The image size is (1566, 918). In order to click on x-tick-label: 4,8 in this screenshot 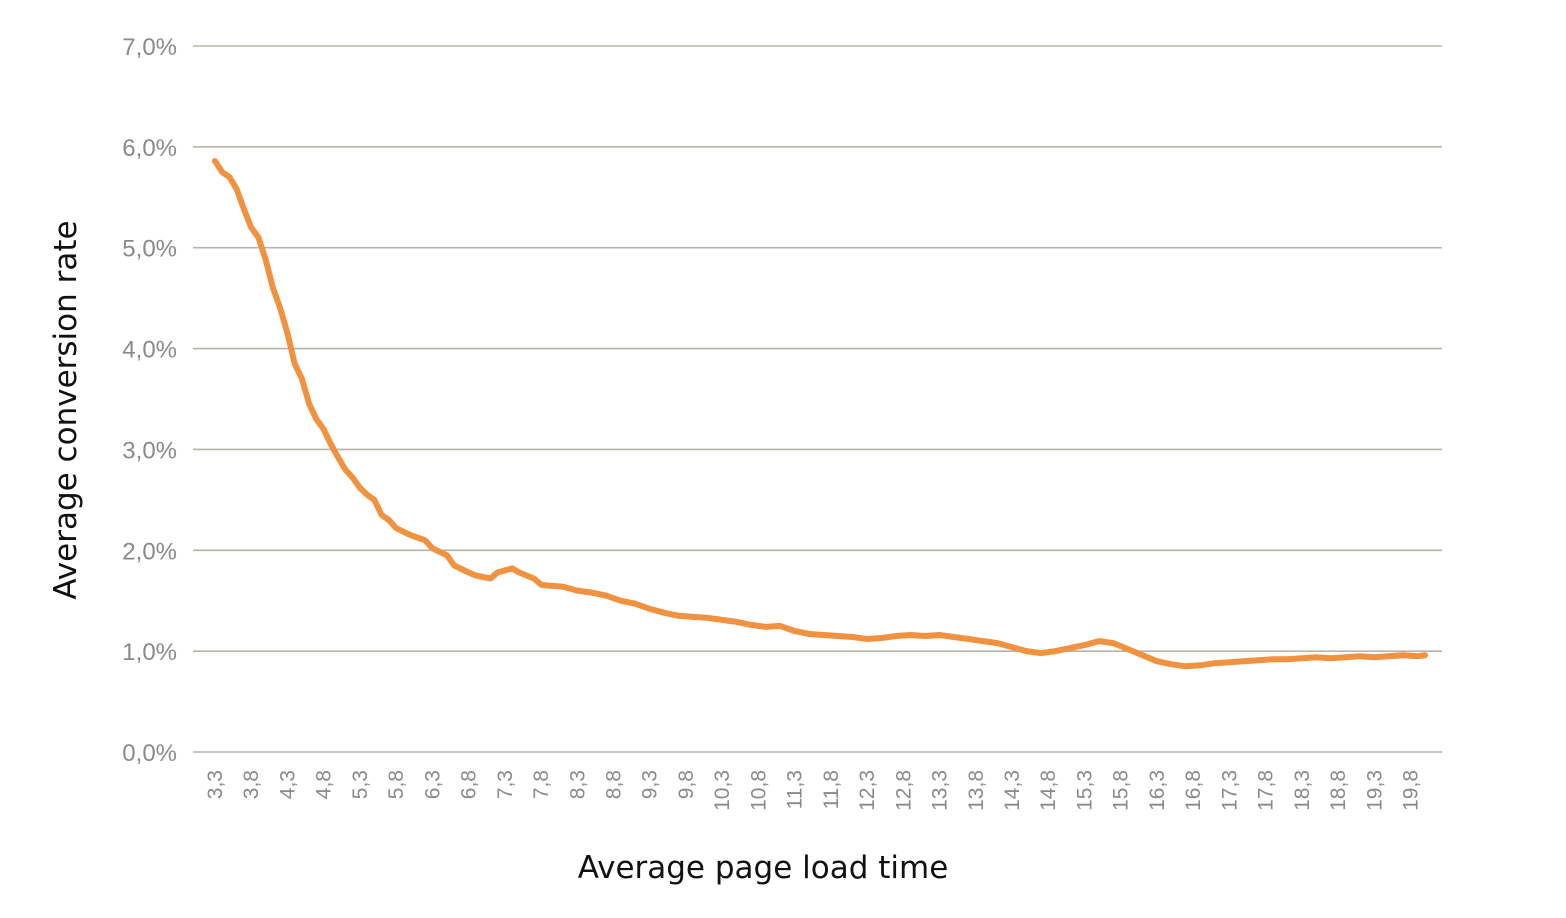, I will do `click(324, 784)`.